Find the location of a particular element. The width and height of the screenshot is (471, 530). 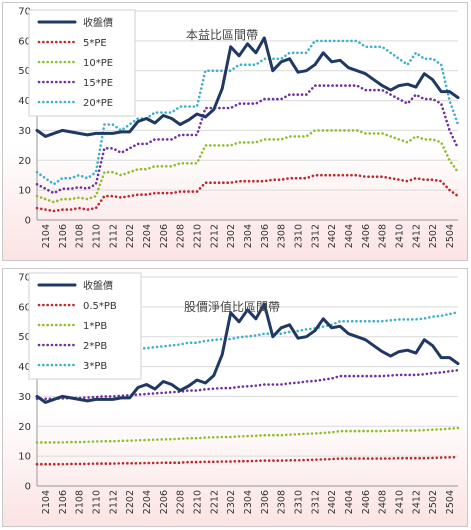

legend-label: 1*PB is located at coordinates (95, 326).